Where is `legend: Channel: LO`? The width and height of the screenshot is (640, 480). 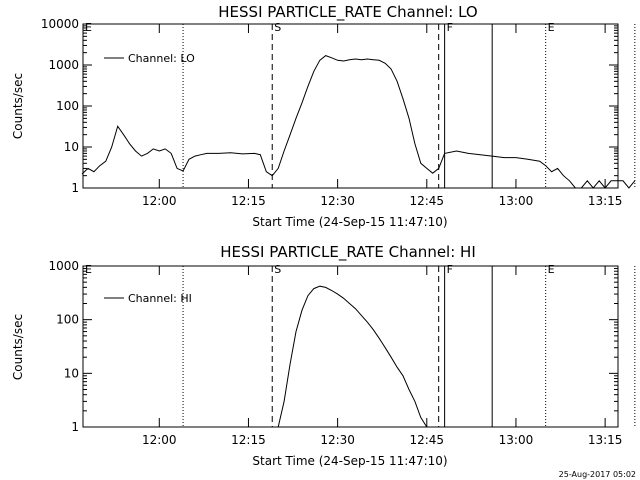
legend: Channel: LO is located at coordinates (149, 58).